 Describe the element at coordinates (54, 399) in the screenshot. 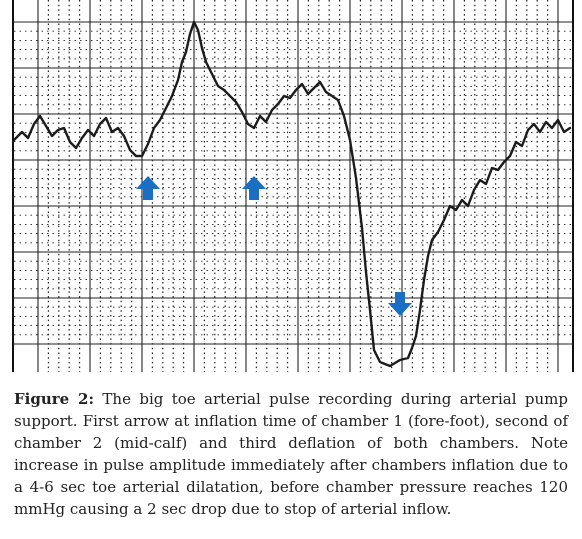

I see `figure-label: Figure 2:` at that location.